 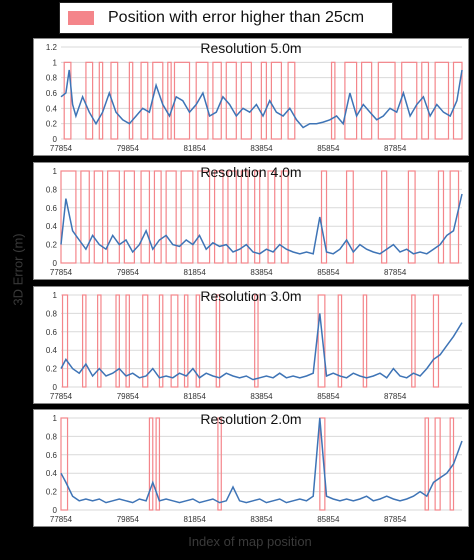 I want to click on legend-swatch, so click(x=81, y=18).